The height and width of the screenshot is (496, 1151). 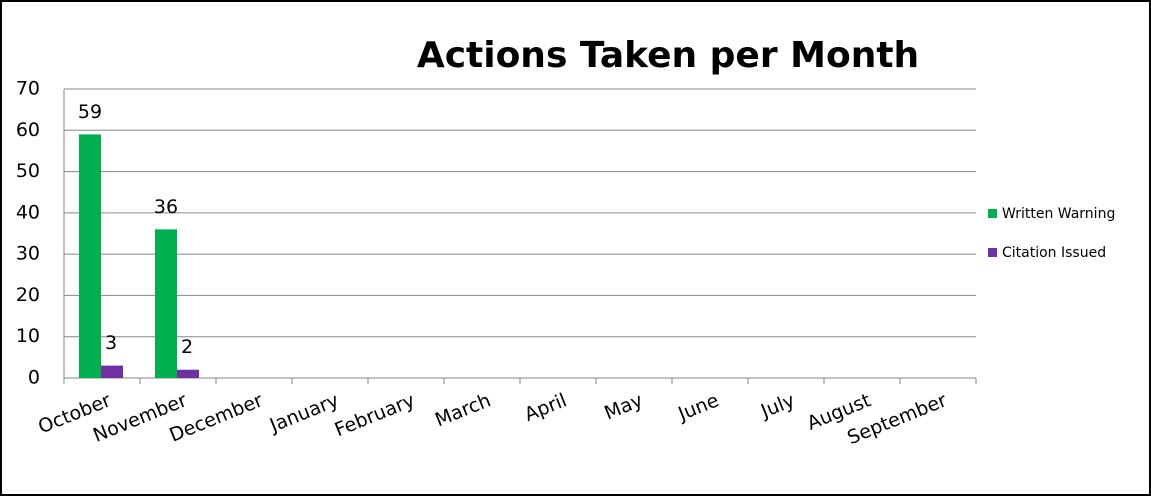 I want to click on data-label: 59, so click(x=90, y=112).